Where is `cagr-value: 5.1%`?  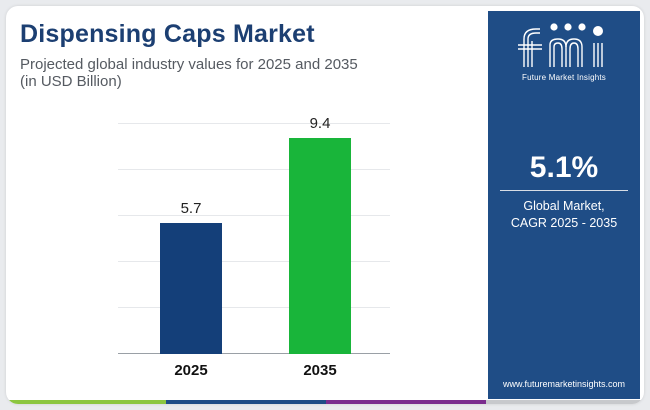 cagr-value: 5.1% is located at coordinates (564, 167).